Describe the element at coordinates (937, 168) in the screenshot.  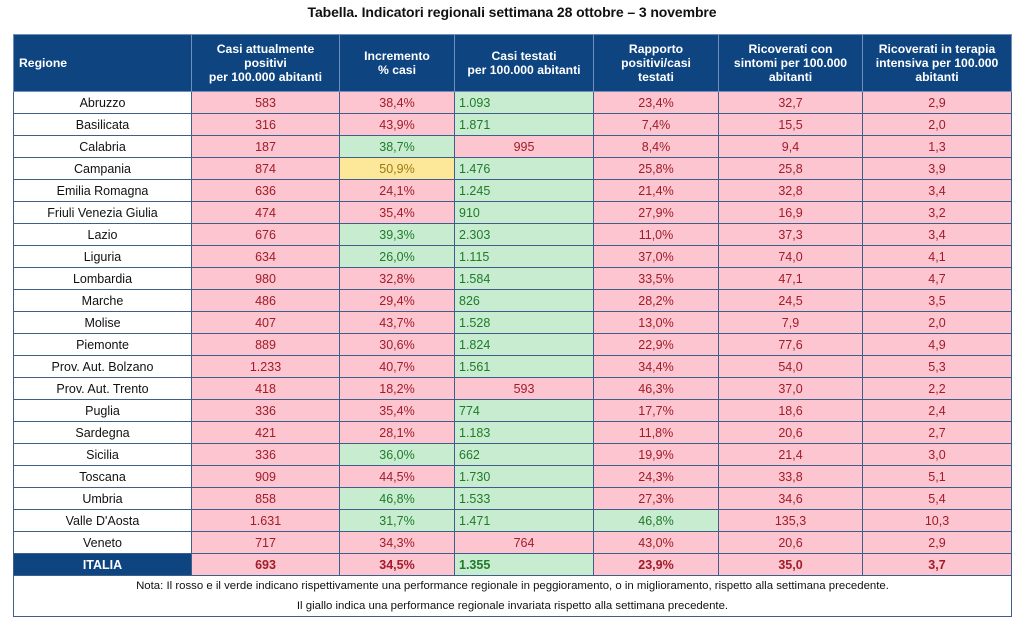
I see `terapia-intensiva-cell: 3,9` at that location.